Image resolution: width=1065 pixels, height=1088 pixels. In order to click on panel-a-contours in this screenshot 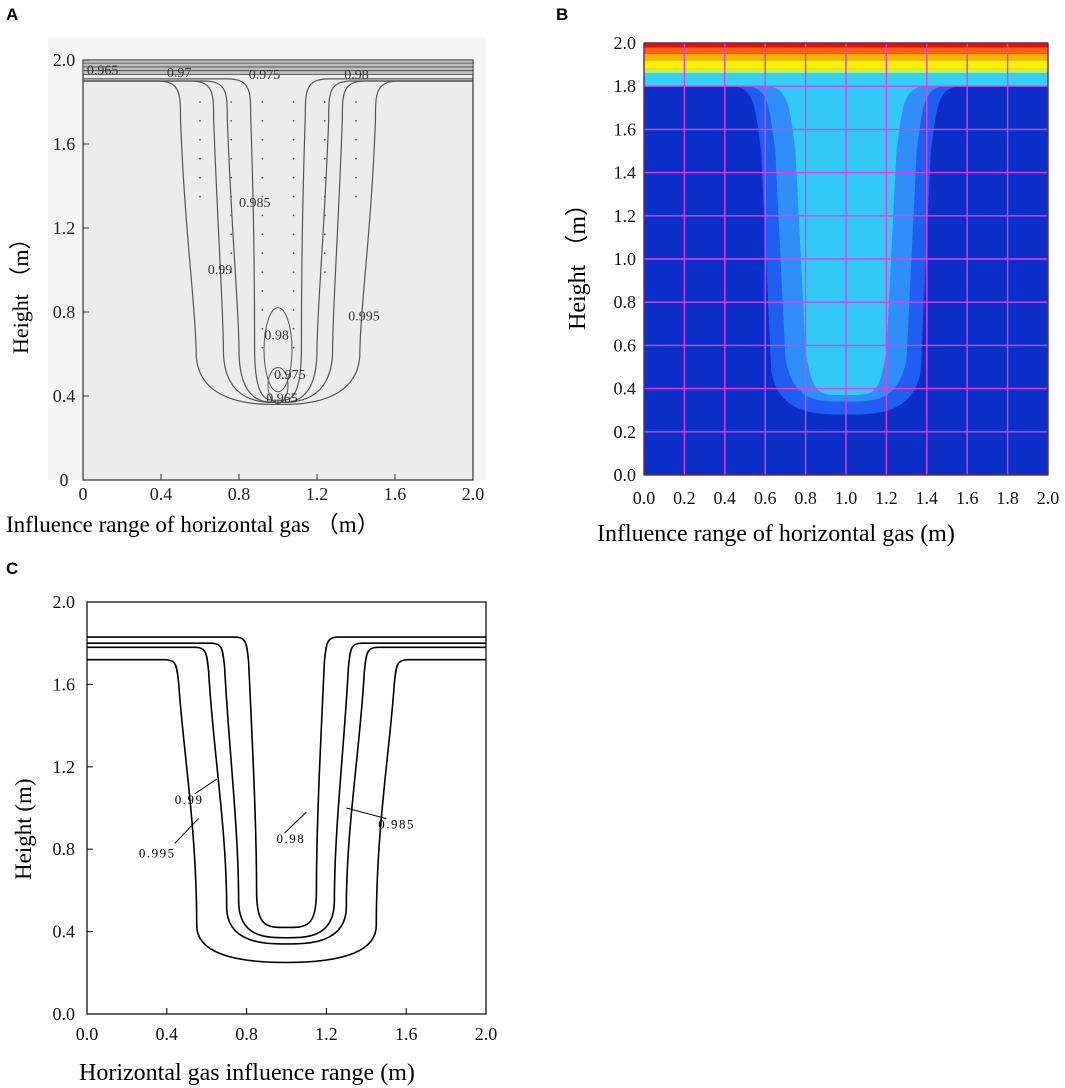, I will do `click(278, 242)`.